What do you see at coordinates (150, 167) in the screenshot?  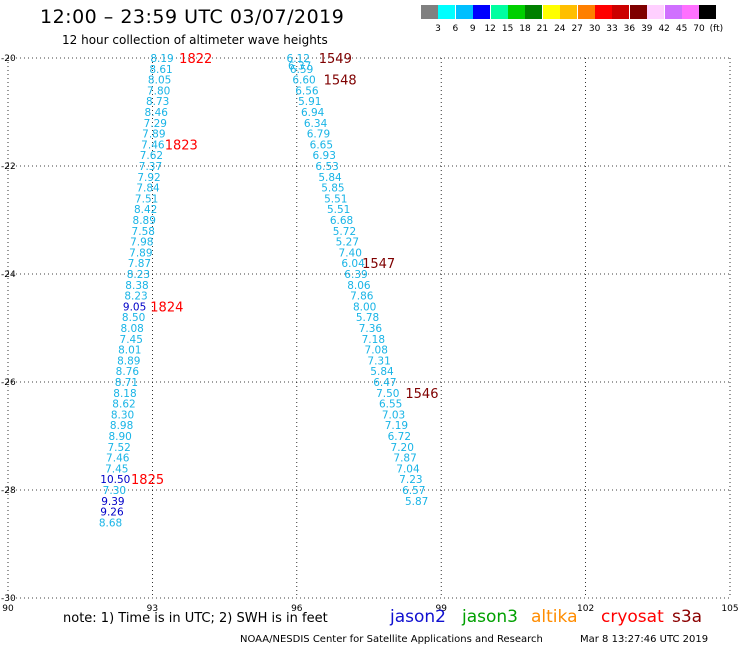 I see `swh-value-label: 7.37` at bounding box center [150, 167].